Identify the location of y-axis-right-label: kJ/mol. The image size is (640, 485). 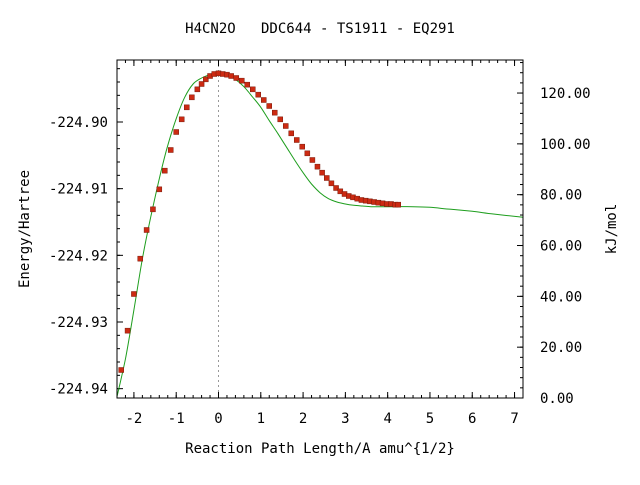
(612, 229).